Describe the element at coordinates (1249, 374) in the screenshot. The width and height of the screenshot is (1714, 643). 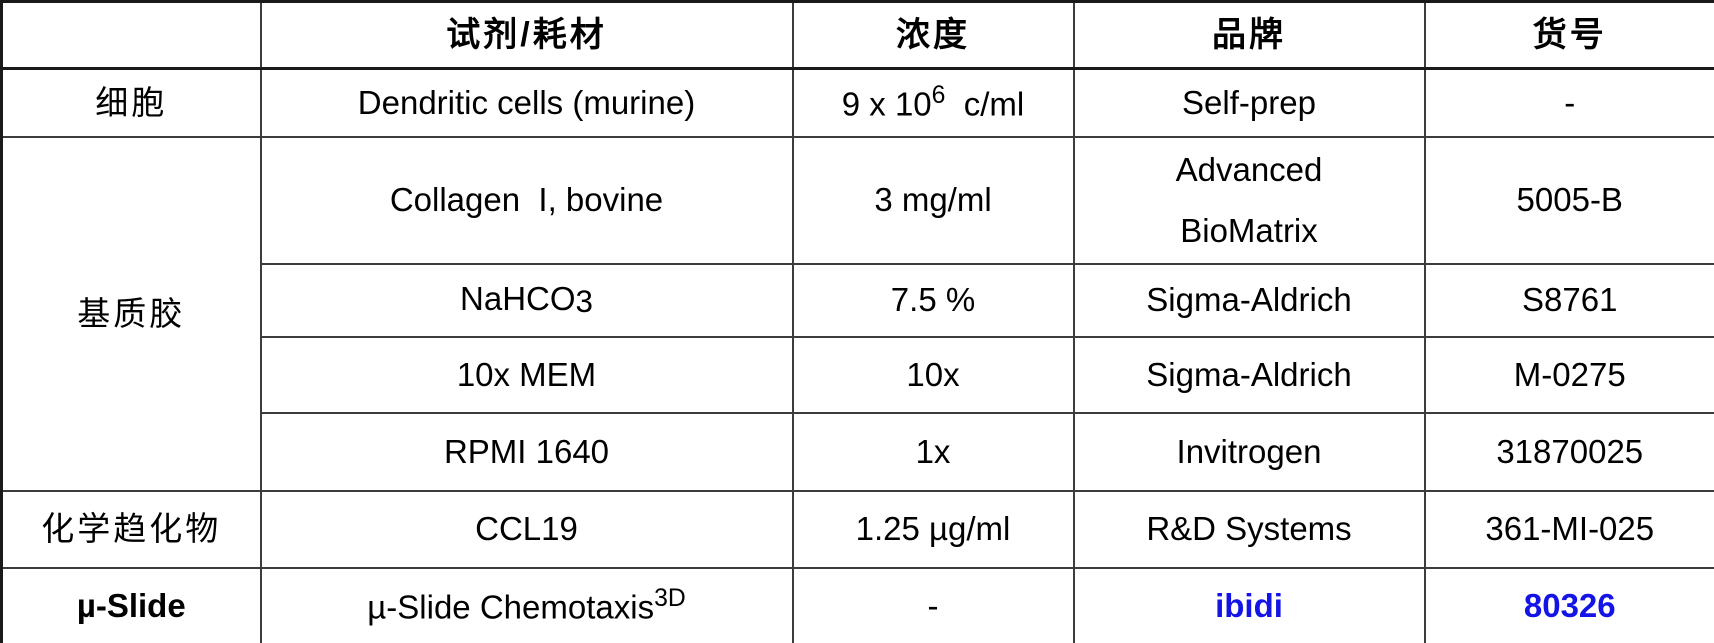
I see `brand-cell-sigma-aldrich-2: Sigma-Aldrich` at that location.